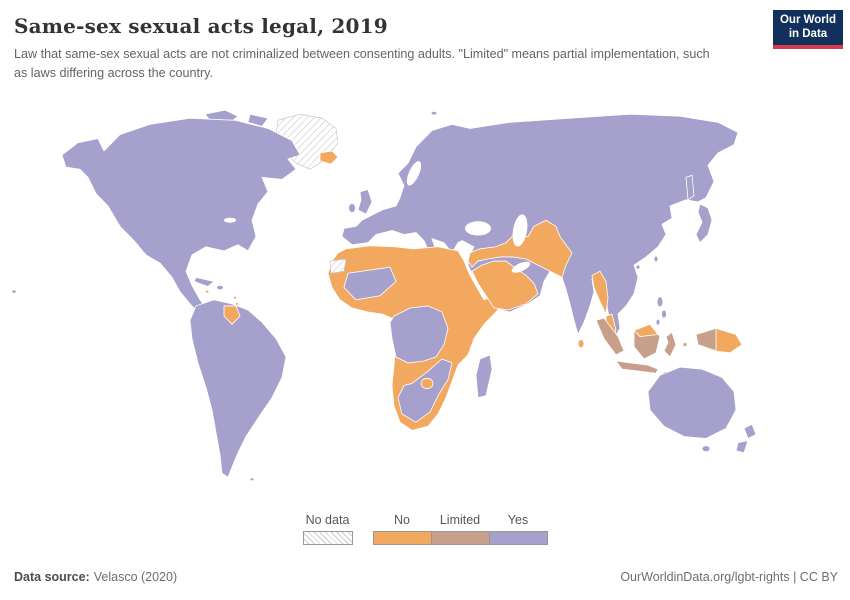  Describe the element at coordinates (478, 228) in the screenshot. I see `black-sea` at that location.